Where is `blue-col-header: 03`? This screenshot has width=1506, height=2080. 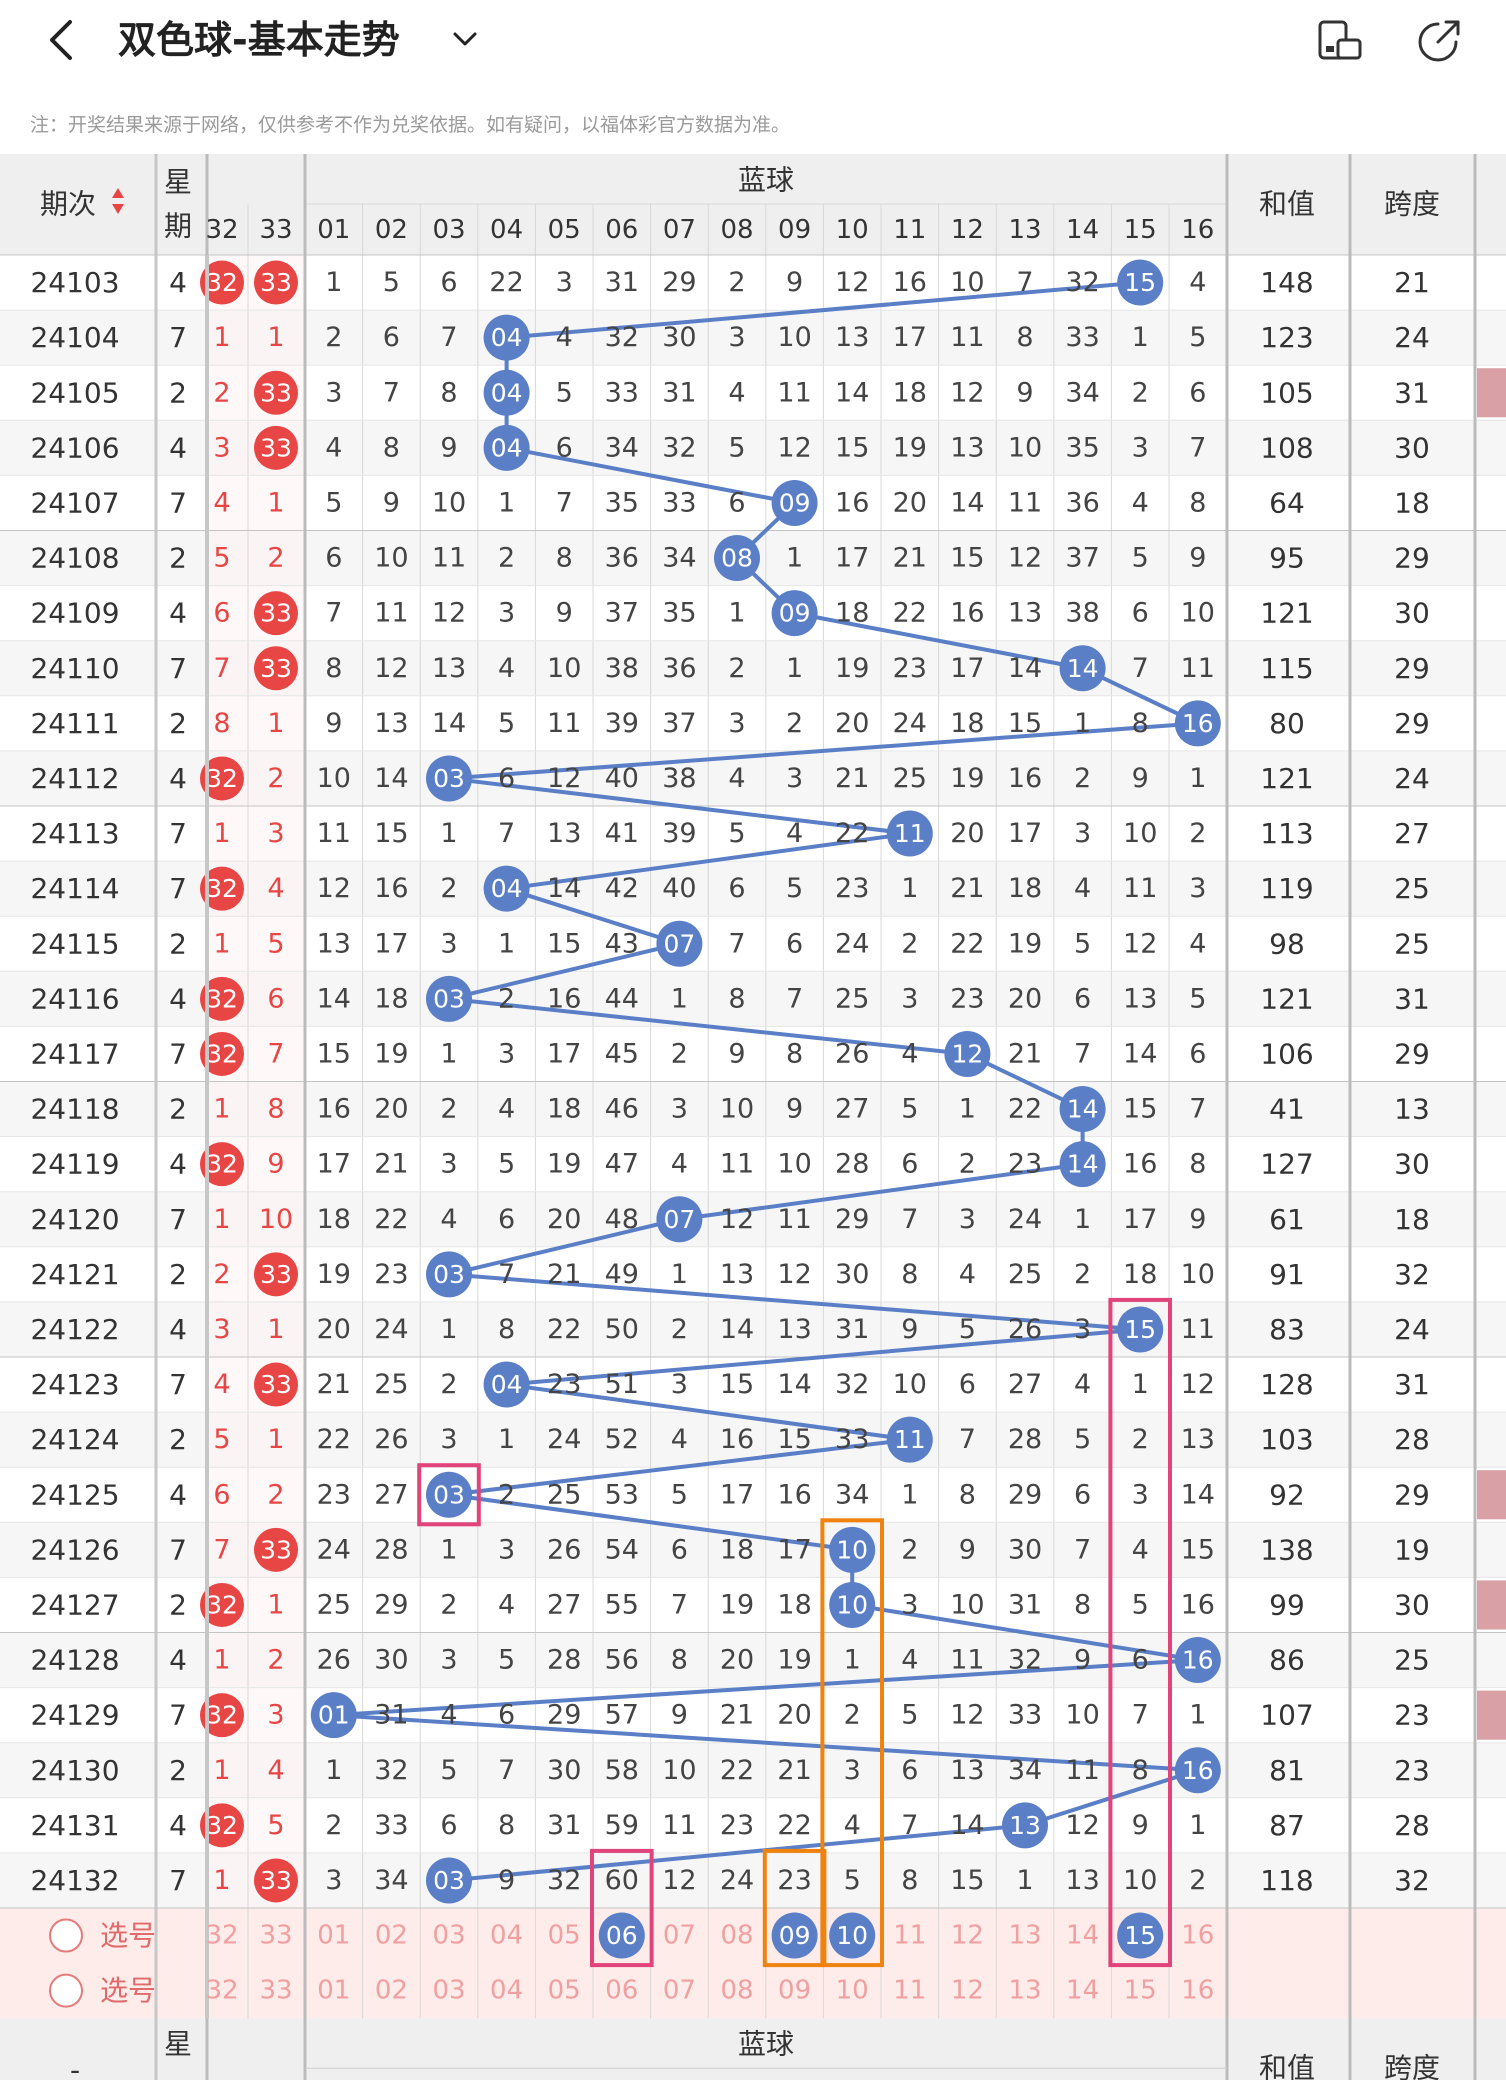 blue-col-header: 03 is located at coordinates (448, 230).